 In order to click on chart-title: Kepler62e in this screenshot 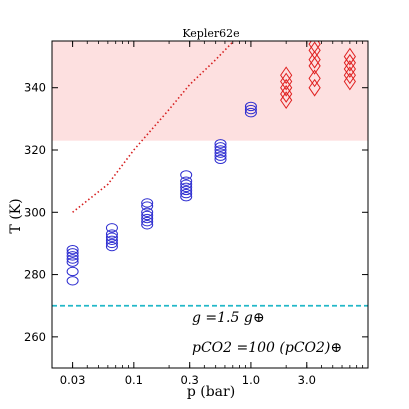, I will do `click(210, 33)`.